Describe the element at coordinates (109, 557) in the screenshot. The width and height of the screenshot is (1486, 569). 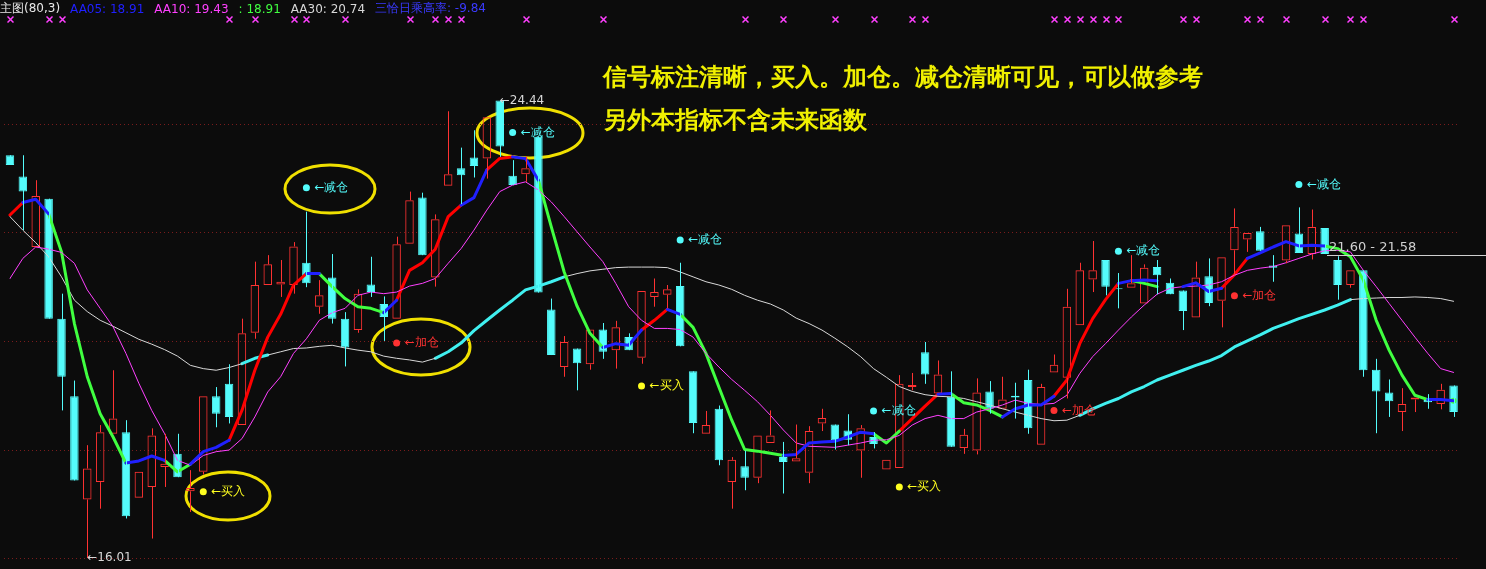
I see `text: ←16.01` at that location.